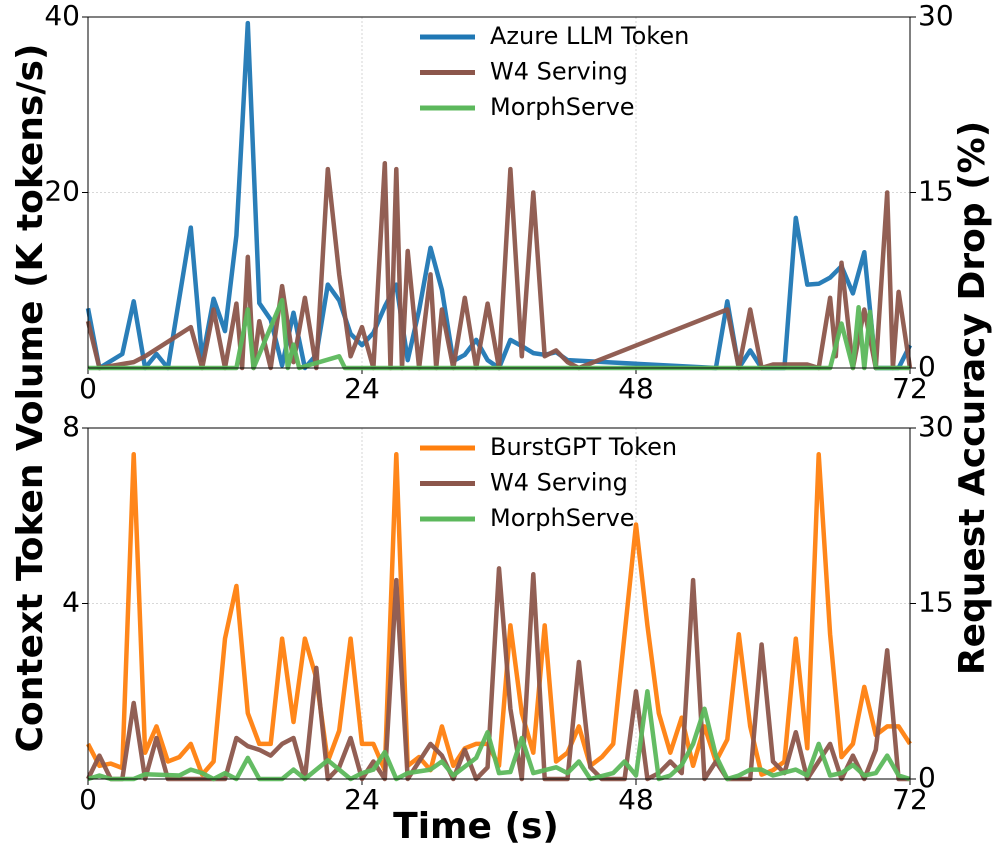 Image resolution: width=996 pixels, height=851 pixels. I want to click on x-axis-label: Time (s), so click(476, 826).